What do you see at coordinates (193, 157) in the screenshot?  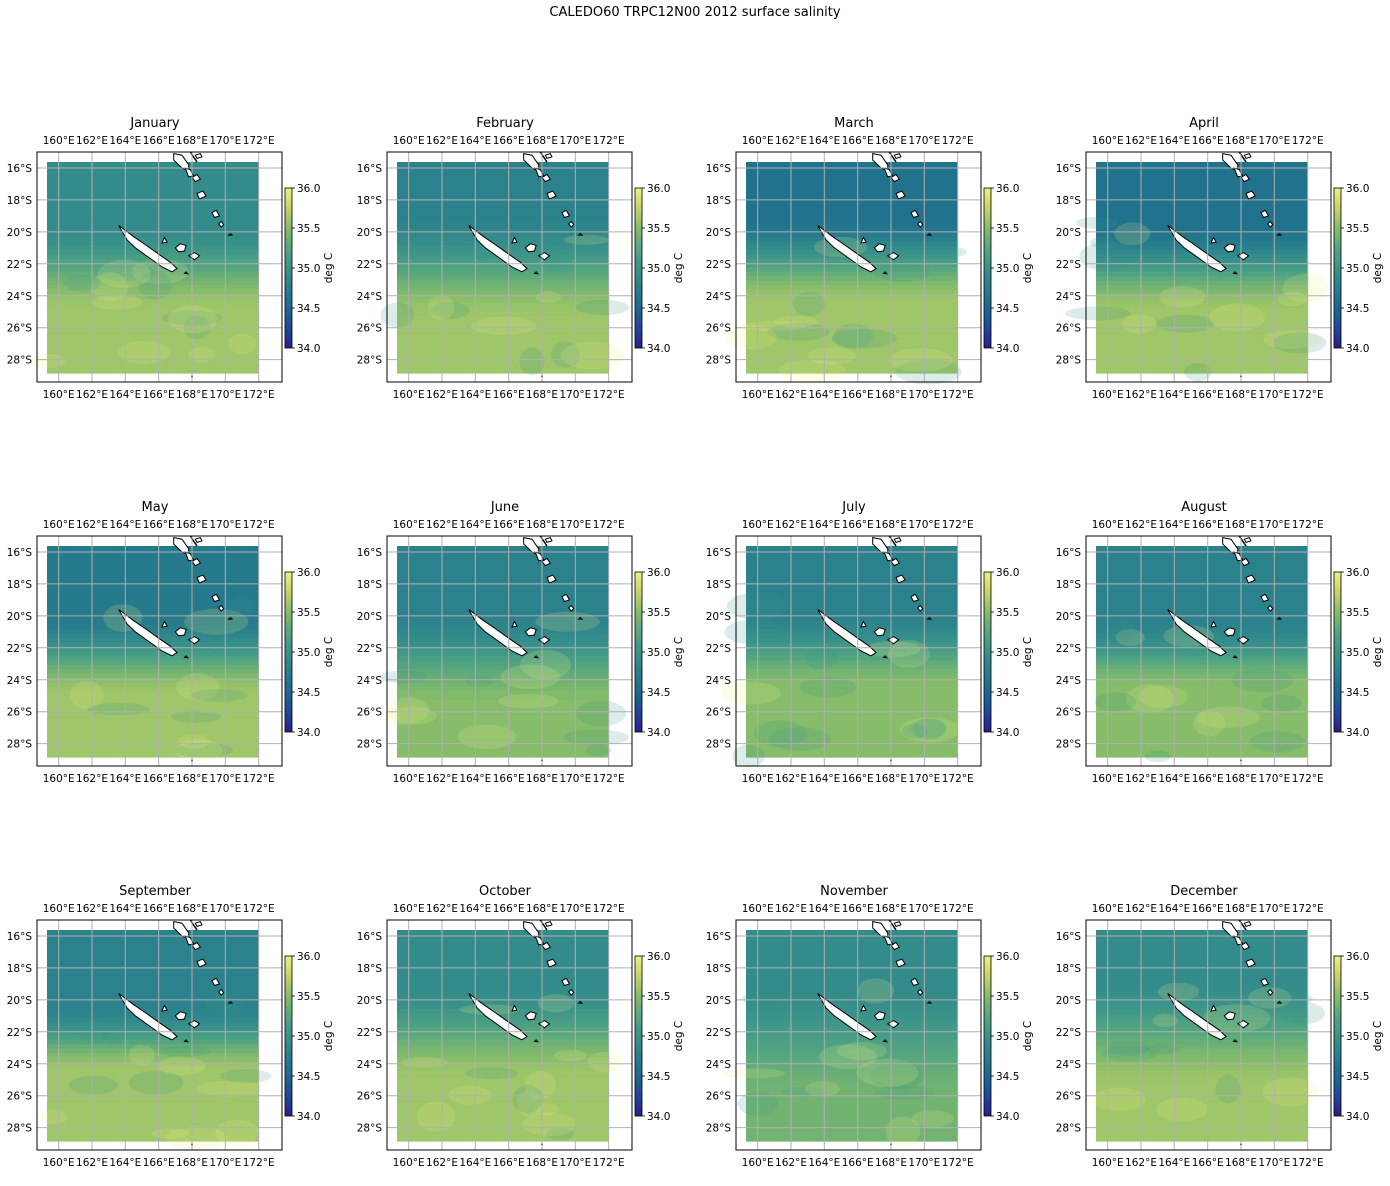 I see `coastline-vanuatu` at bounding box center [193, 157].